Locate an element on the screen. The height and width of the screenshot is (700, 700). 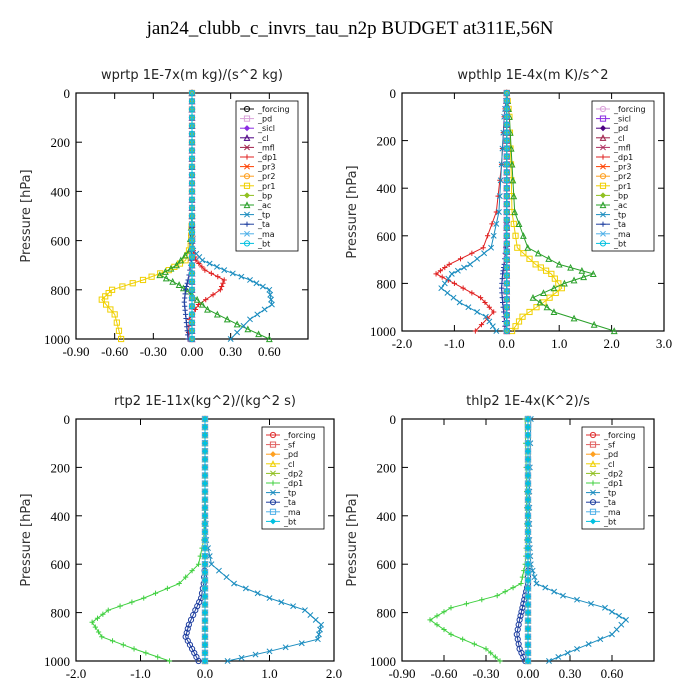
legend-entry: _pd is located at coordinates (610, 454).